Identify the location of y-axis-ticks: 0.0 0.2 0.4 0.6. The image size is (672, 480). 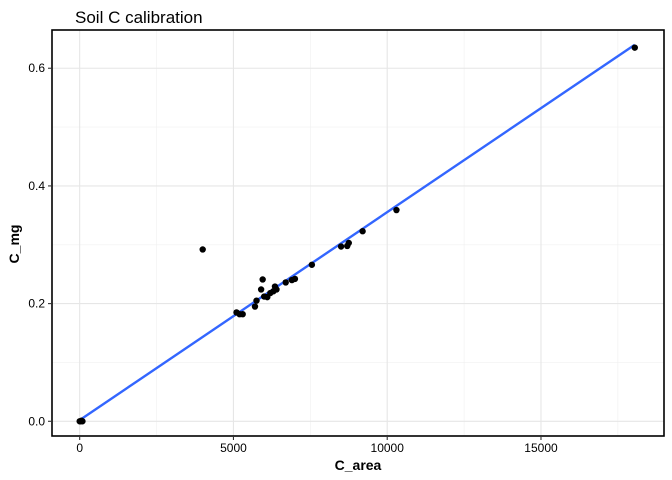
(40, 244).